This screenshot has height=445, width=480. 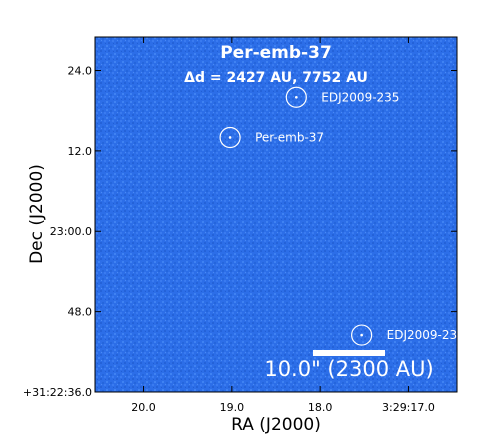 What do you see at coordinates (360, 97) in the screenshot?
I see `source-label: EDJ2009-235` at bounding box center [360, 97].